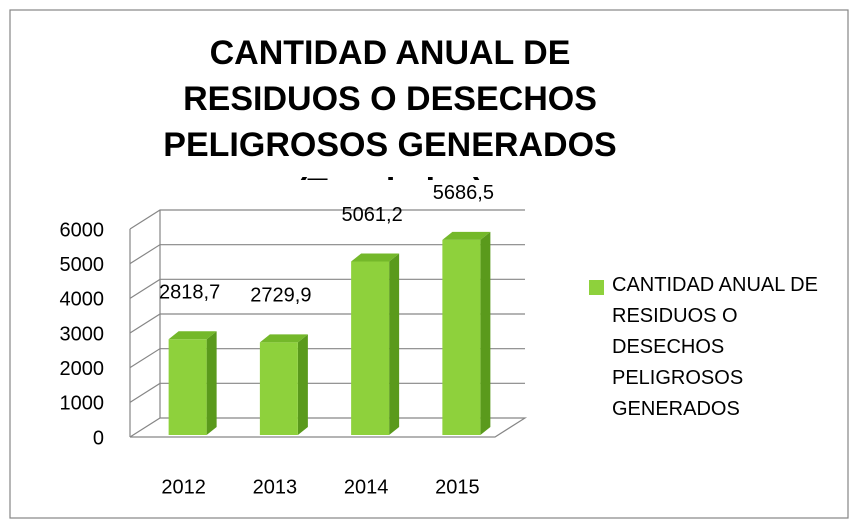 Image resolution: width=858 pixels, height=525 pixels. Describe the element at coordinates (82, 369) in the screenshot. I see `y-tick-label: 2000` at that location.